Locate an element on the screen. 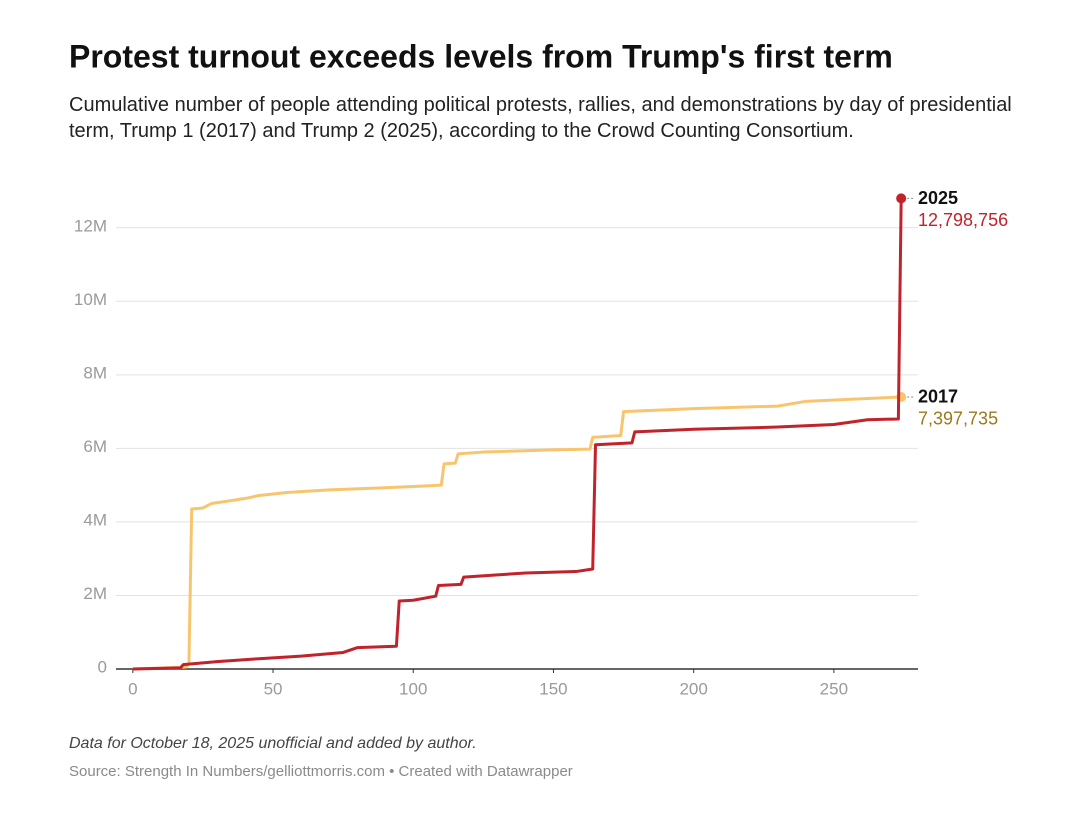  y-tick-label: 4M is located at coordinates (95, 519).